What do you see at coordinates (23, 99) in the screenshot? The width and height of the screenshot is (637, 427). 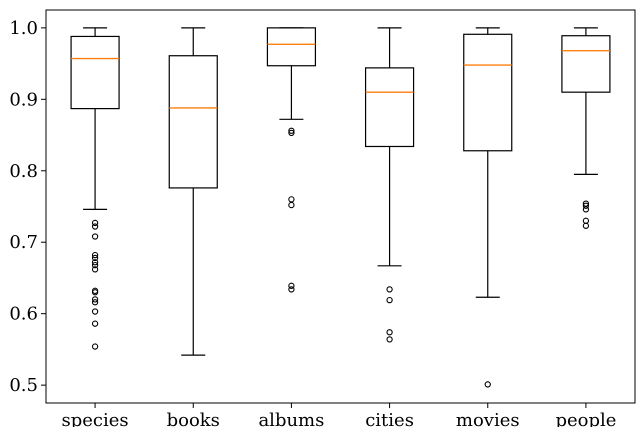 I see `y-tick-label: 0.9` at bounding box center [23, 99].